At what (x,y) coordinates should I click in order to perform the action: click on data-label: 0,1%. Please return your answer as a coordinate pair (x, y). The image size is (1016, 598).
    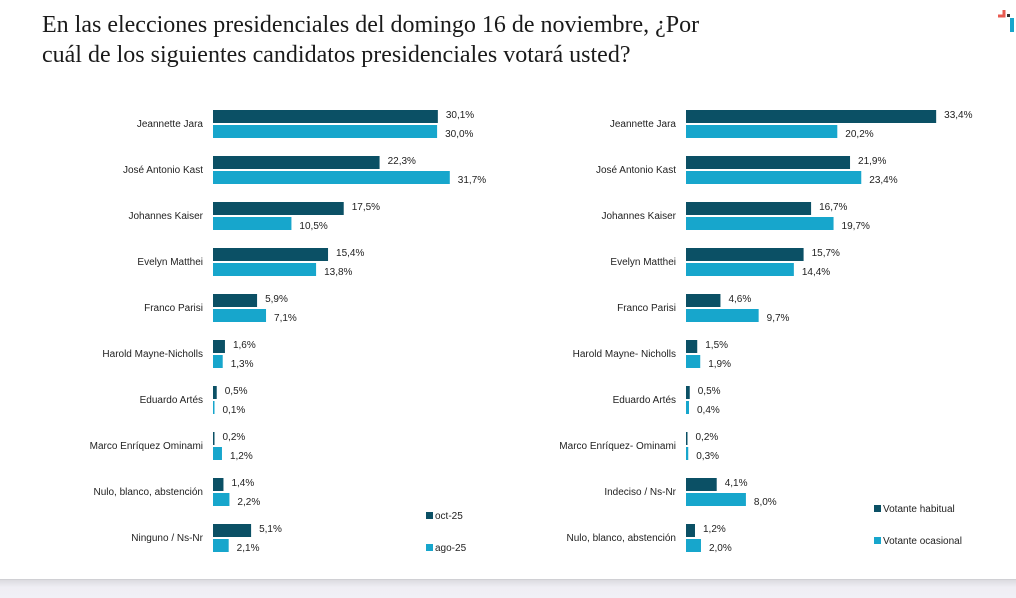
    Looking at the image, I should click on (234, 410).